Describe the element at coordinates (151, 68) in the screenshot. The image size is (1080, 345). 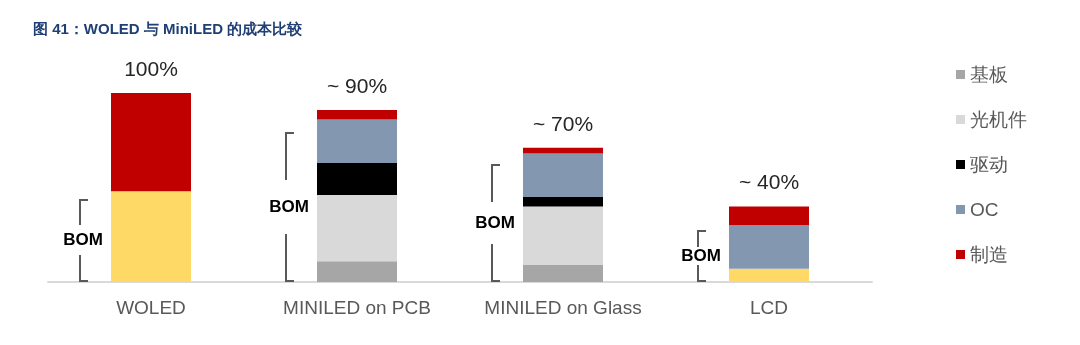
I see `total-label: 100%` at that location.